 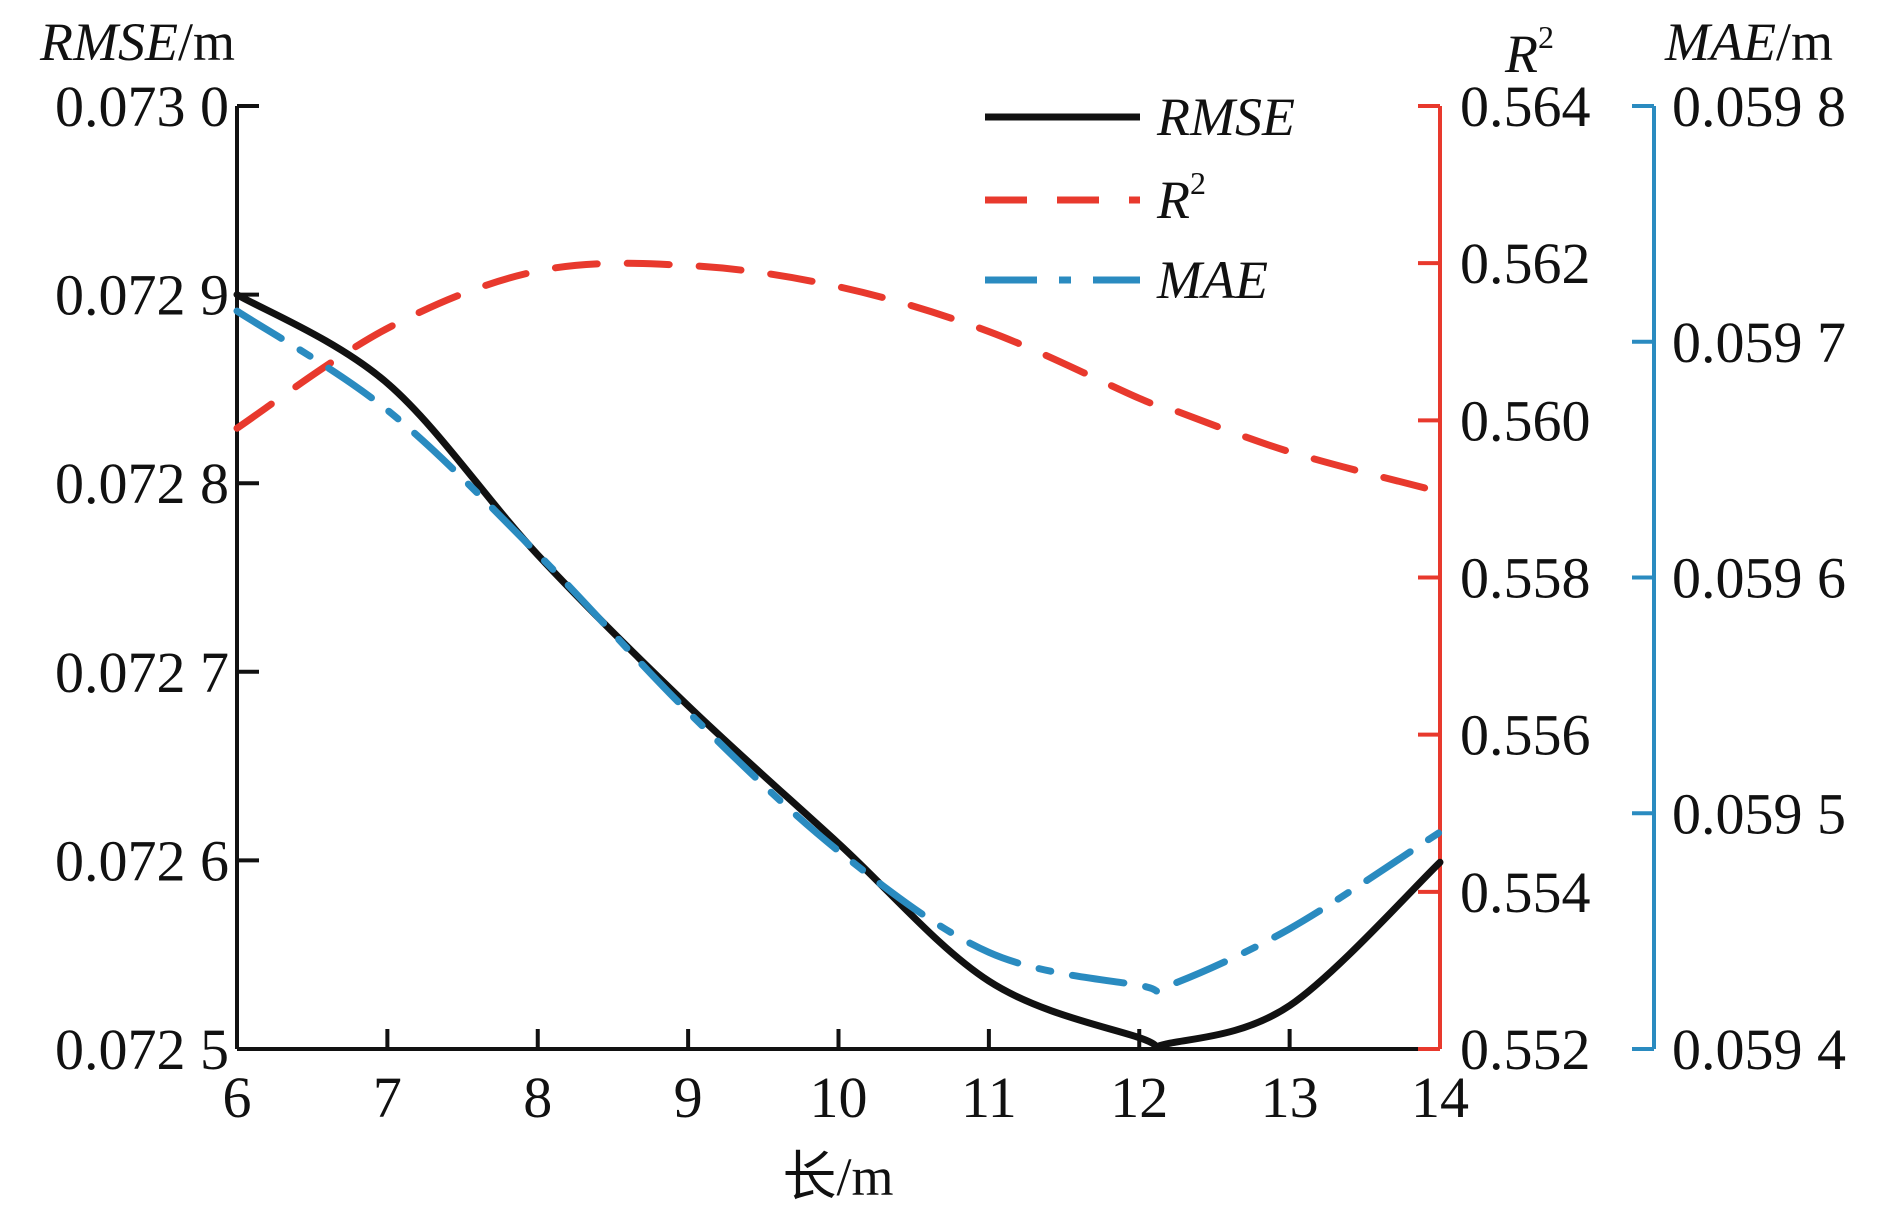 What do you see at coordinates (1525, 892) in the screenshot?
I see `r2-tick-label: 0.554` at bounding box center [1525, 892].